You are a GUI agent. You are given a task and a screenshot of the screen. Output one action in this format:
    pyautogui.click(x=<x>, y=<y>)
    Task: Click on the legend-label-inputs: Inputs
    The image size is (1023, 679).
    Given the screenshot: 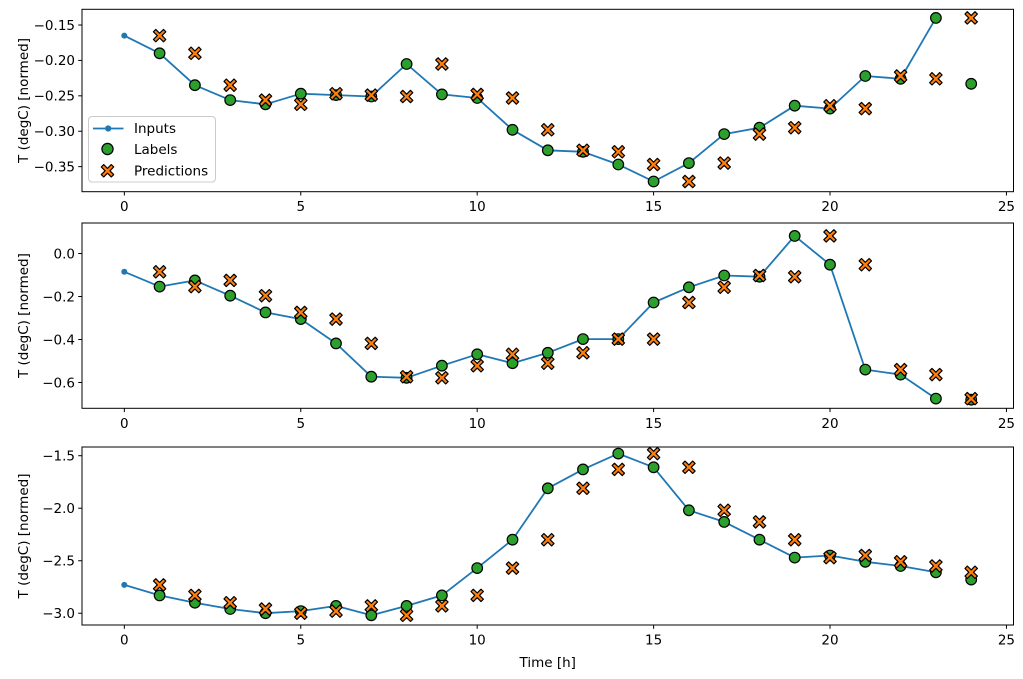 What is the action you would take?
    pyautogui.click(x=155, y=129)
    